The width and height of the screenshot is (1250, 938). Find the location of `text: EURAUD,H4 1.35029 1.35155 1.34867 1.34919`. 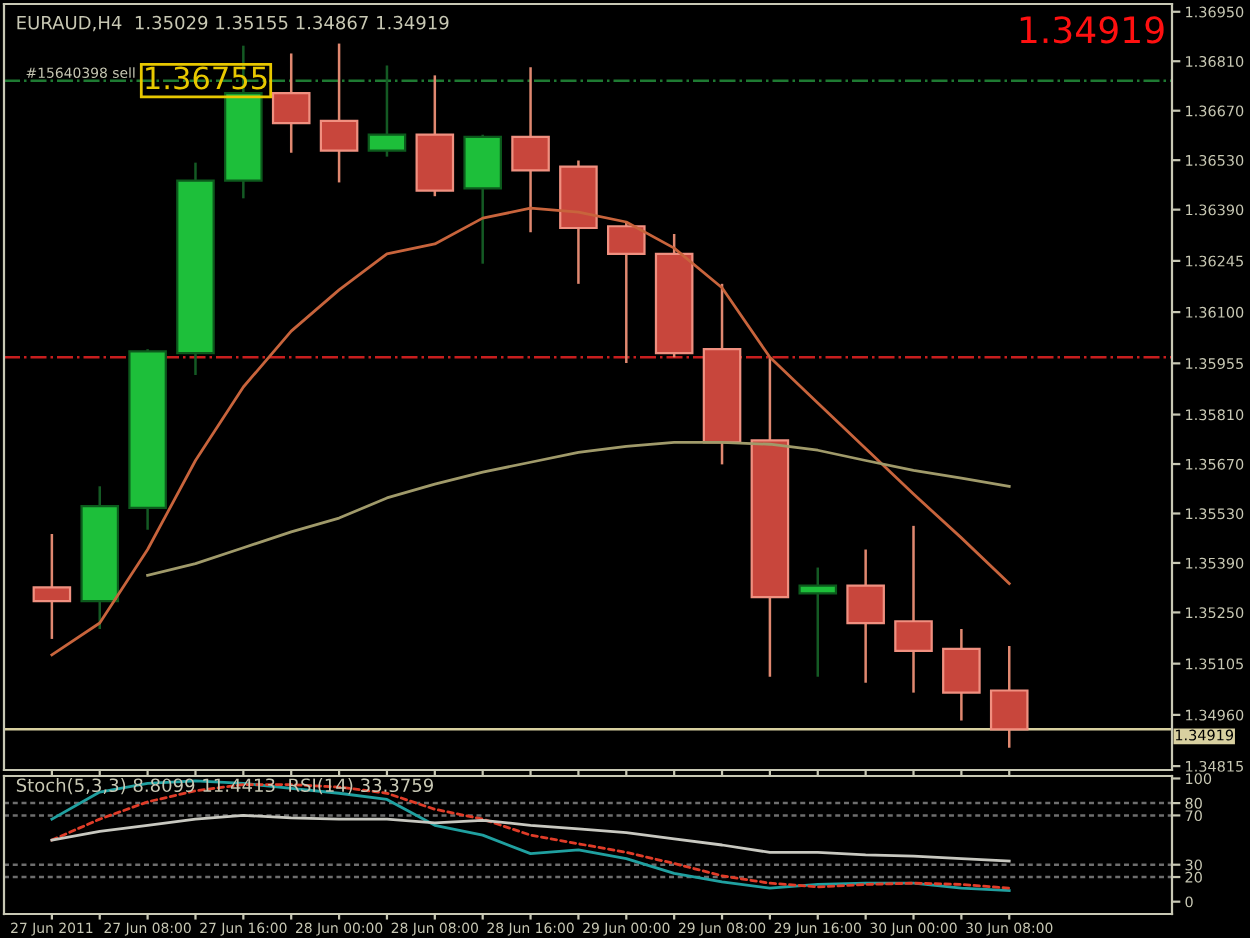

text: EURAUD,H4 1.35029 1.35155 1.34867 1.34919 is located at coordinates (233, 23).